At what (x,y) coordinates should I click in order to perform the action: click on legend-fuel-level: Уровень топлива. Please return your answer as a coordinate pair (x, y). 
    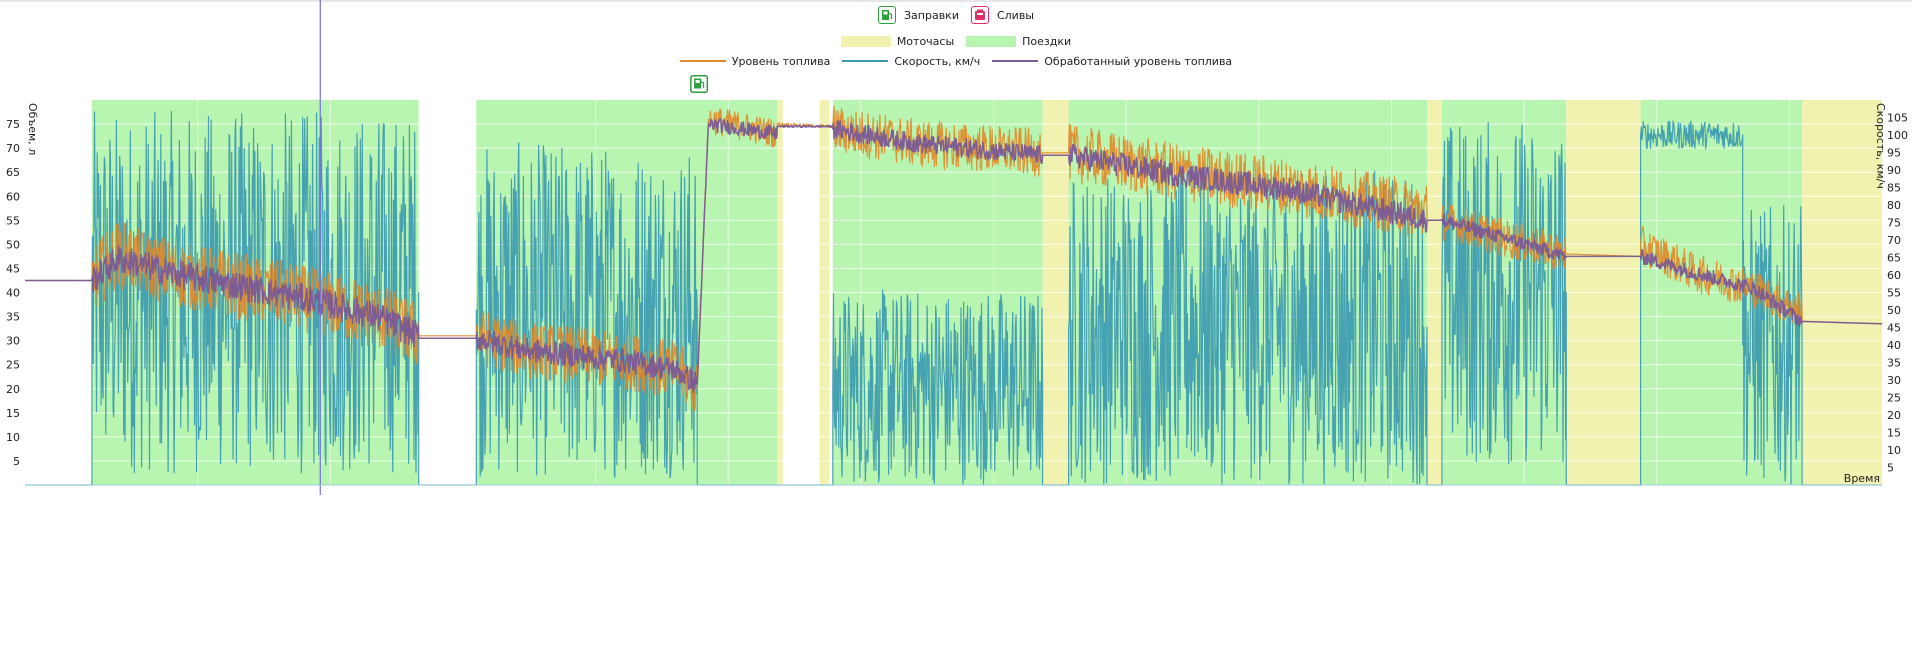
    Looking at the image, I should click on (755, 61).